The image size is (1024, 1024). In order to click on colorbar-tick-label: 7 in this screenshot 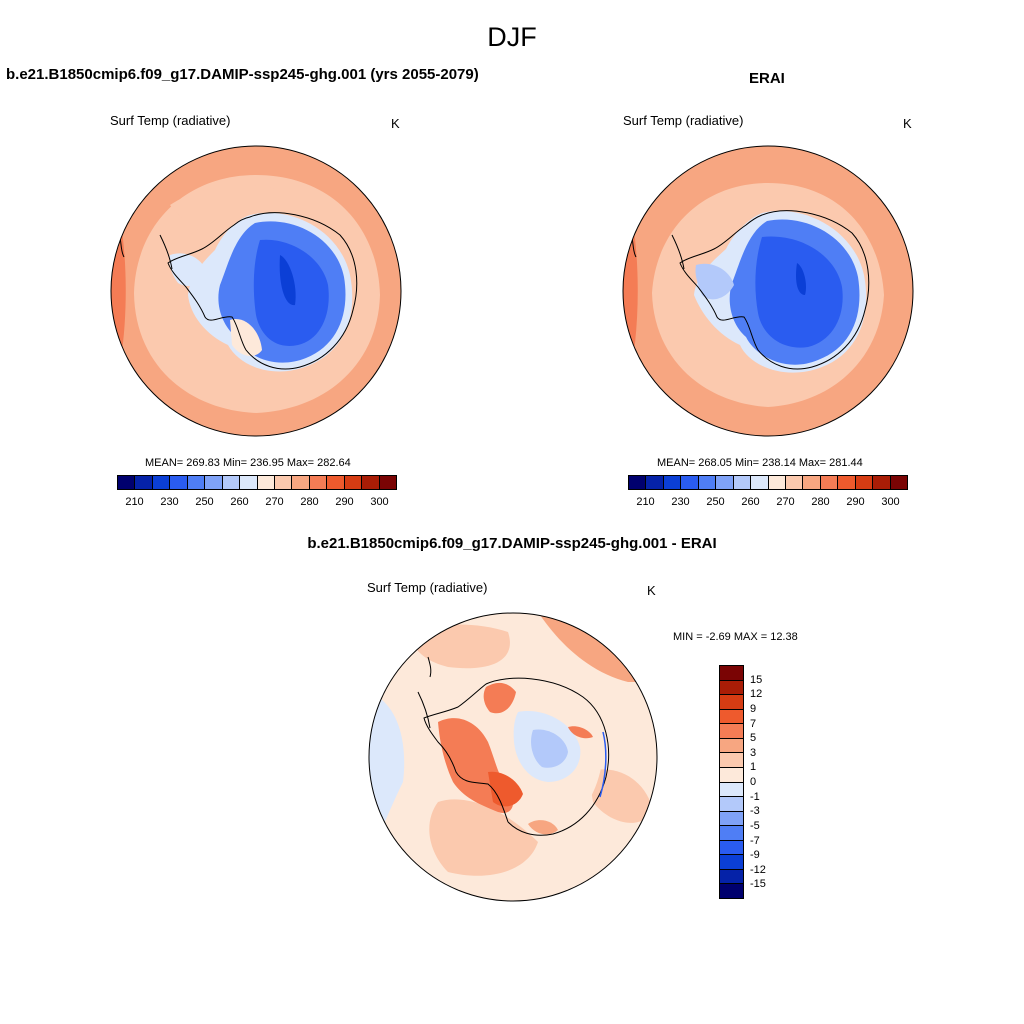, I will do `click(753, 723)`.